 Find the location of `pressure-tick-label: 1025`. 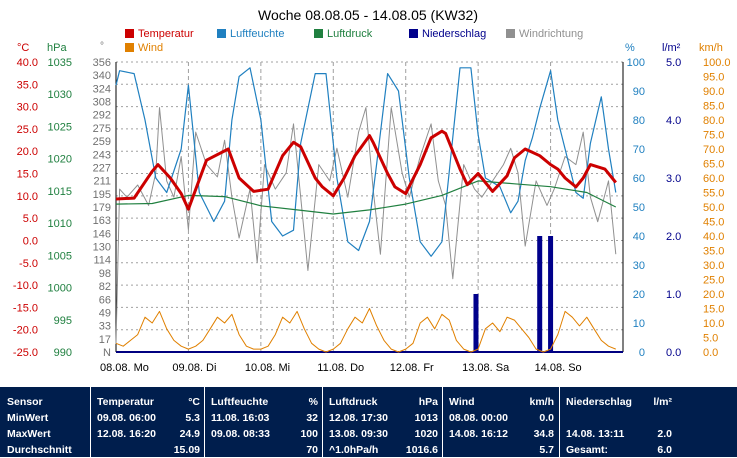

pressure-tick-label: 1025 is located at coordinates (60, 127).